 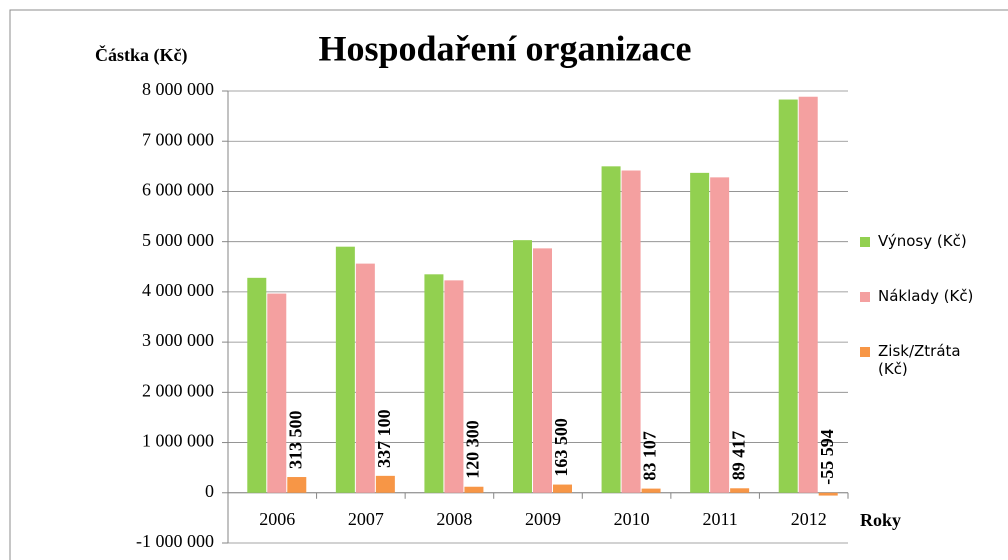 I want to click on y-tick-label: 1 000 000, so click(x=178, y=441).